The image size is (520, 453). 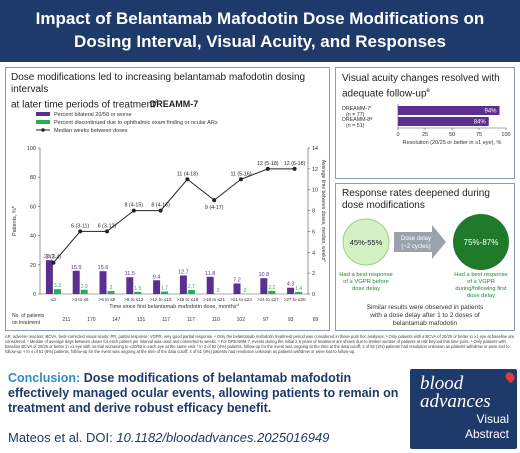 What do you see at coordinates (481, 275) in the screenshot?
I see `after-delay-caption-line-0: Had a best response` at bounding box center [481, 275].